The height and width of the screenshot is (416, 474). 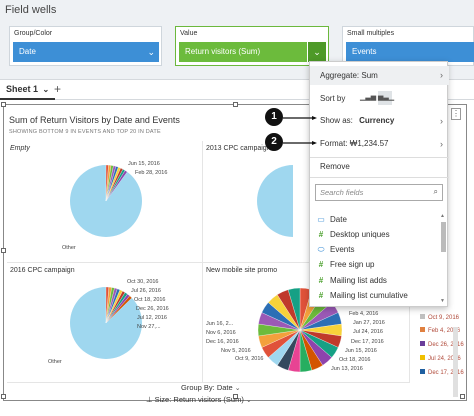 What do you see at coordinates (444, 331) in the screenshot?
I see `legend-label: Feb 4, 2016` at bounding box center [444, 331].